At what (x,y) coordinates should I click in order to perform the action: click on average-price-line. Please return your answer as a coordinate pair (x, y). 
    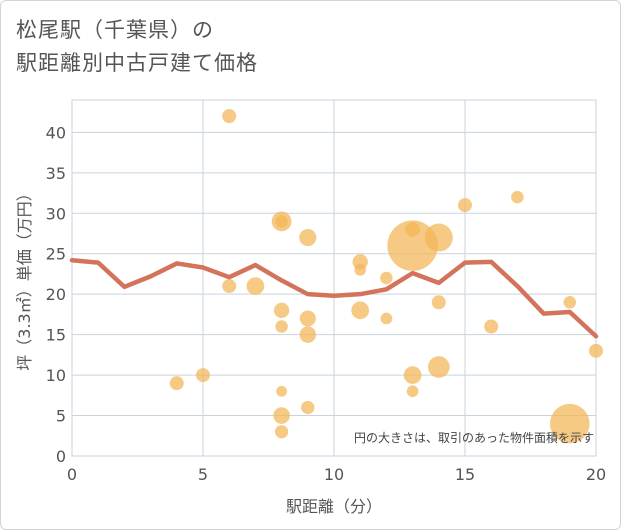
    Looking at the image, I should click on (334, 298).